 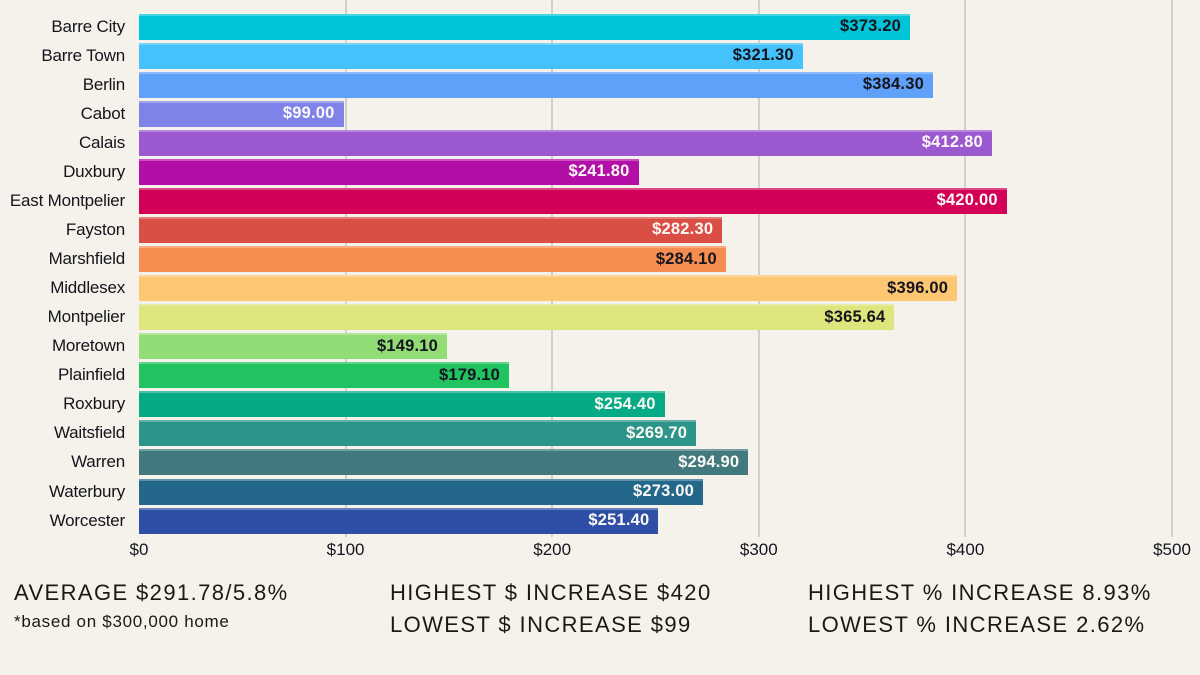 What do you see at coordinates (89, 433) in the screenshot?
I see `category-label: Waitsfield` at bounding box center [89, 433].